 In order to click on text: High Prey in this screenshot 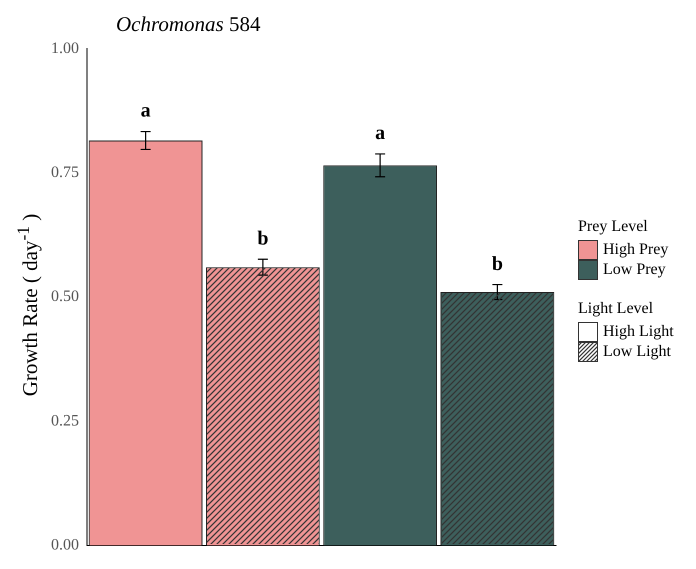, I will do `click(635, 250)`.